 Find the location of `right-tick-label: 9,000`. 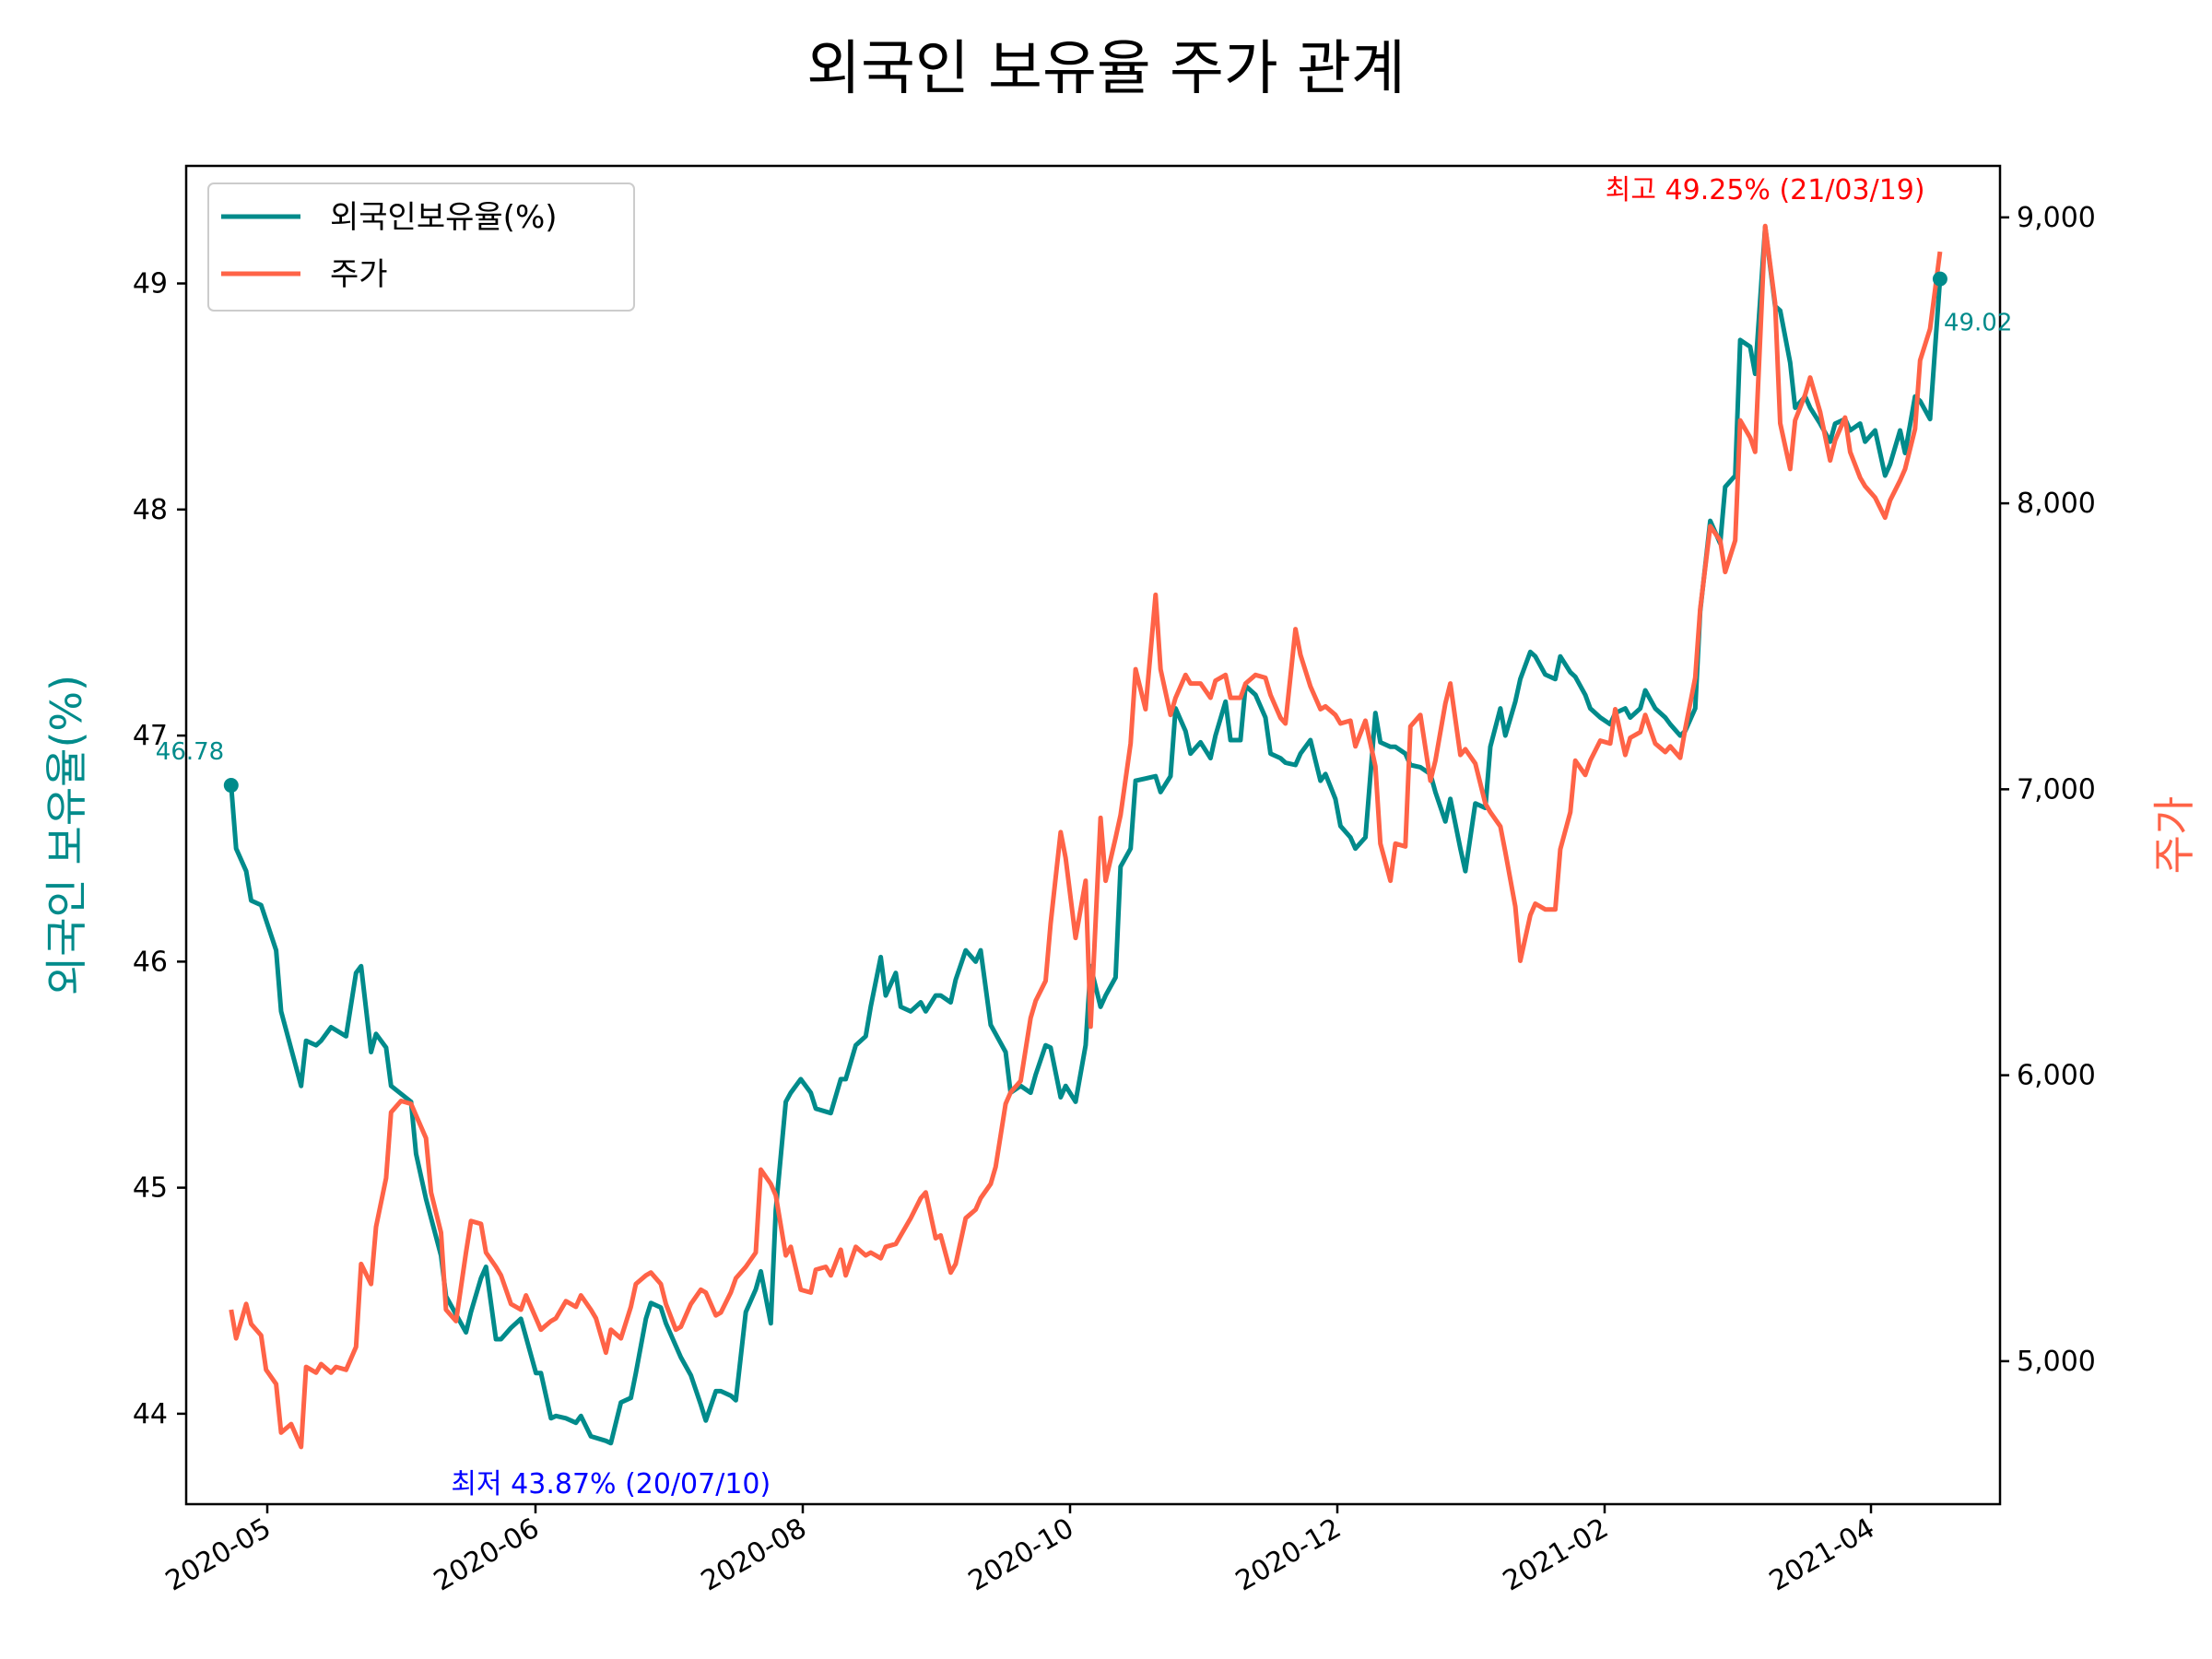

right-tick-label: 9,000 is located at coordinates (2056, 218).